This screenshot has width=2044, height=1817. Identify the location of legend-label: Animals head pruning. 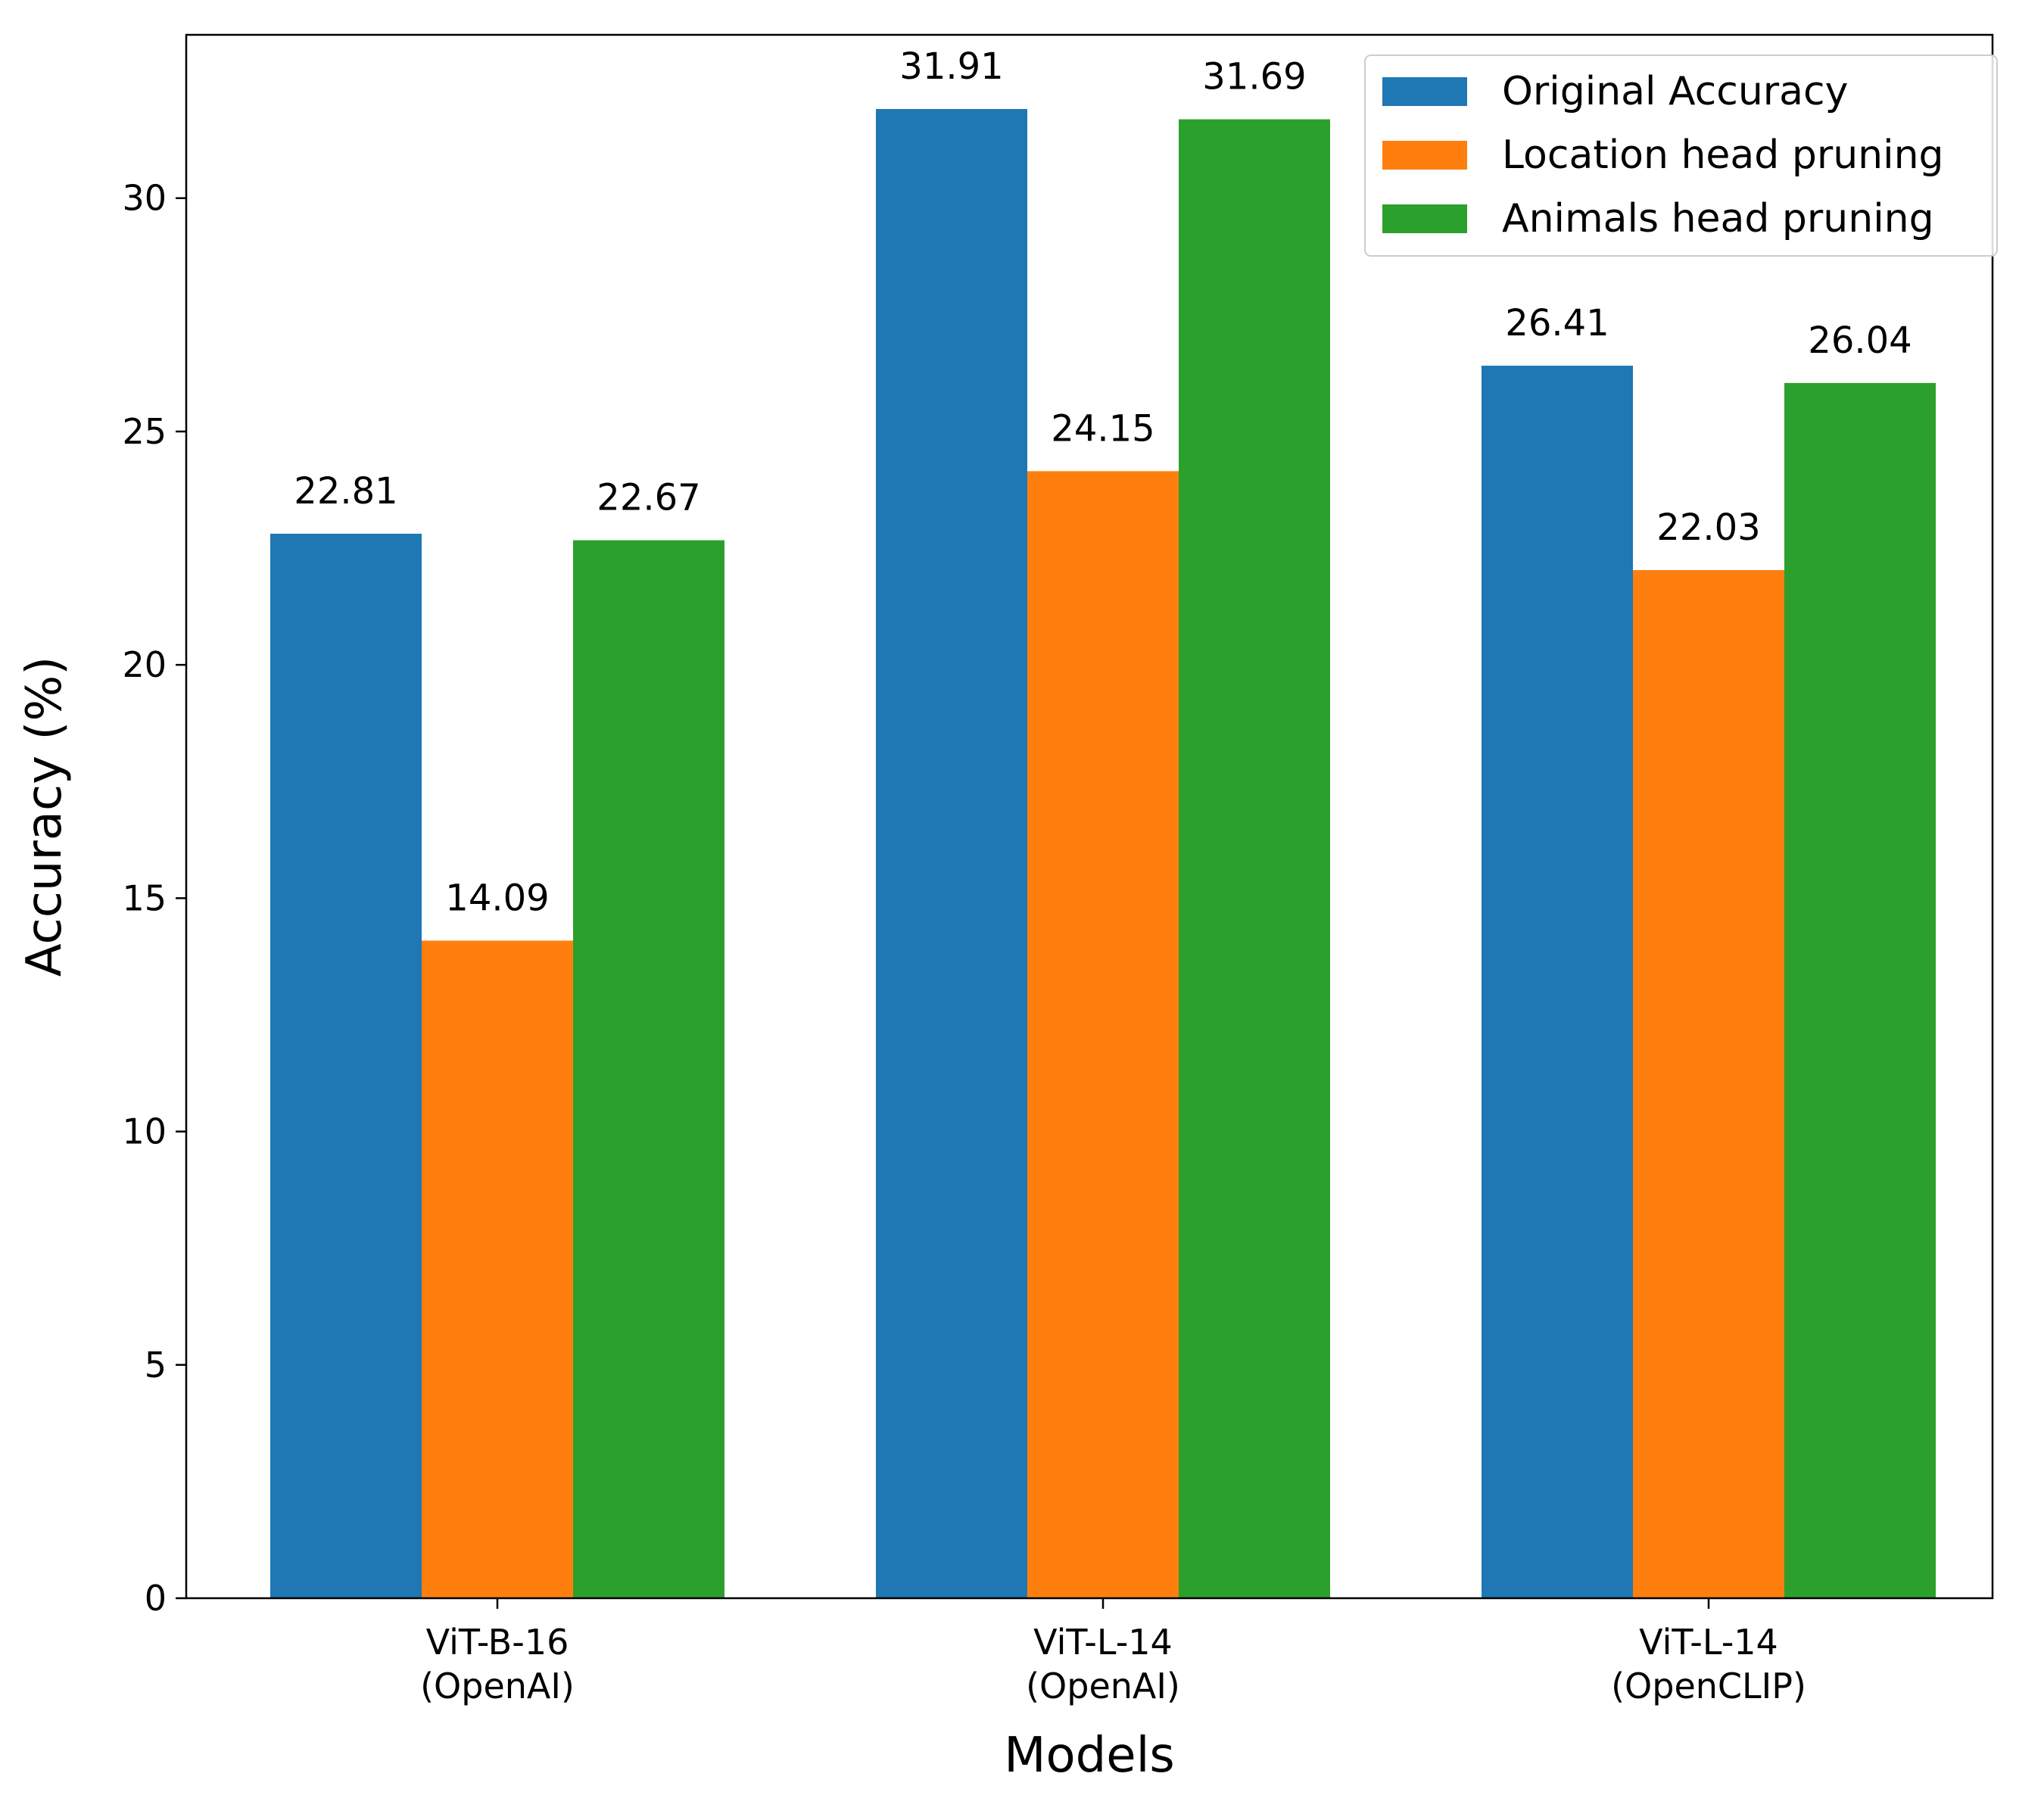
(1718, 219).